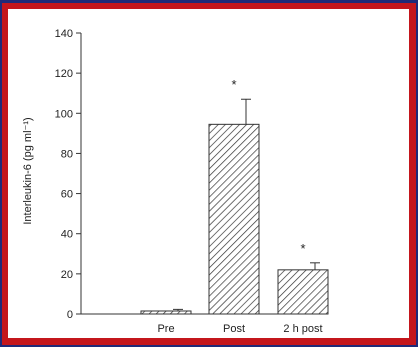 This screenshot has width=418, height=347. I want to click on y-tick-label: 20, so click(67, 275).